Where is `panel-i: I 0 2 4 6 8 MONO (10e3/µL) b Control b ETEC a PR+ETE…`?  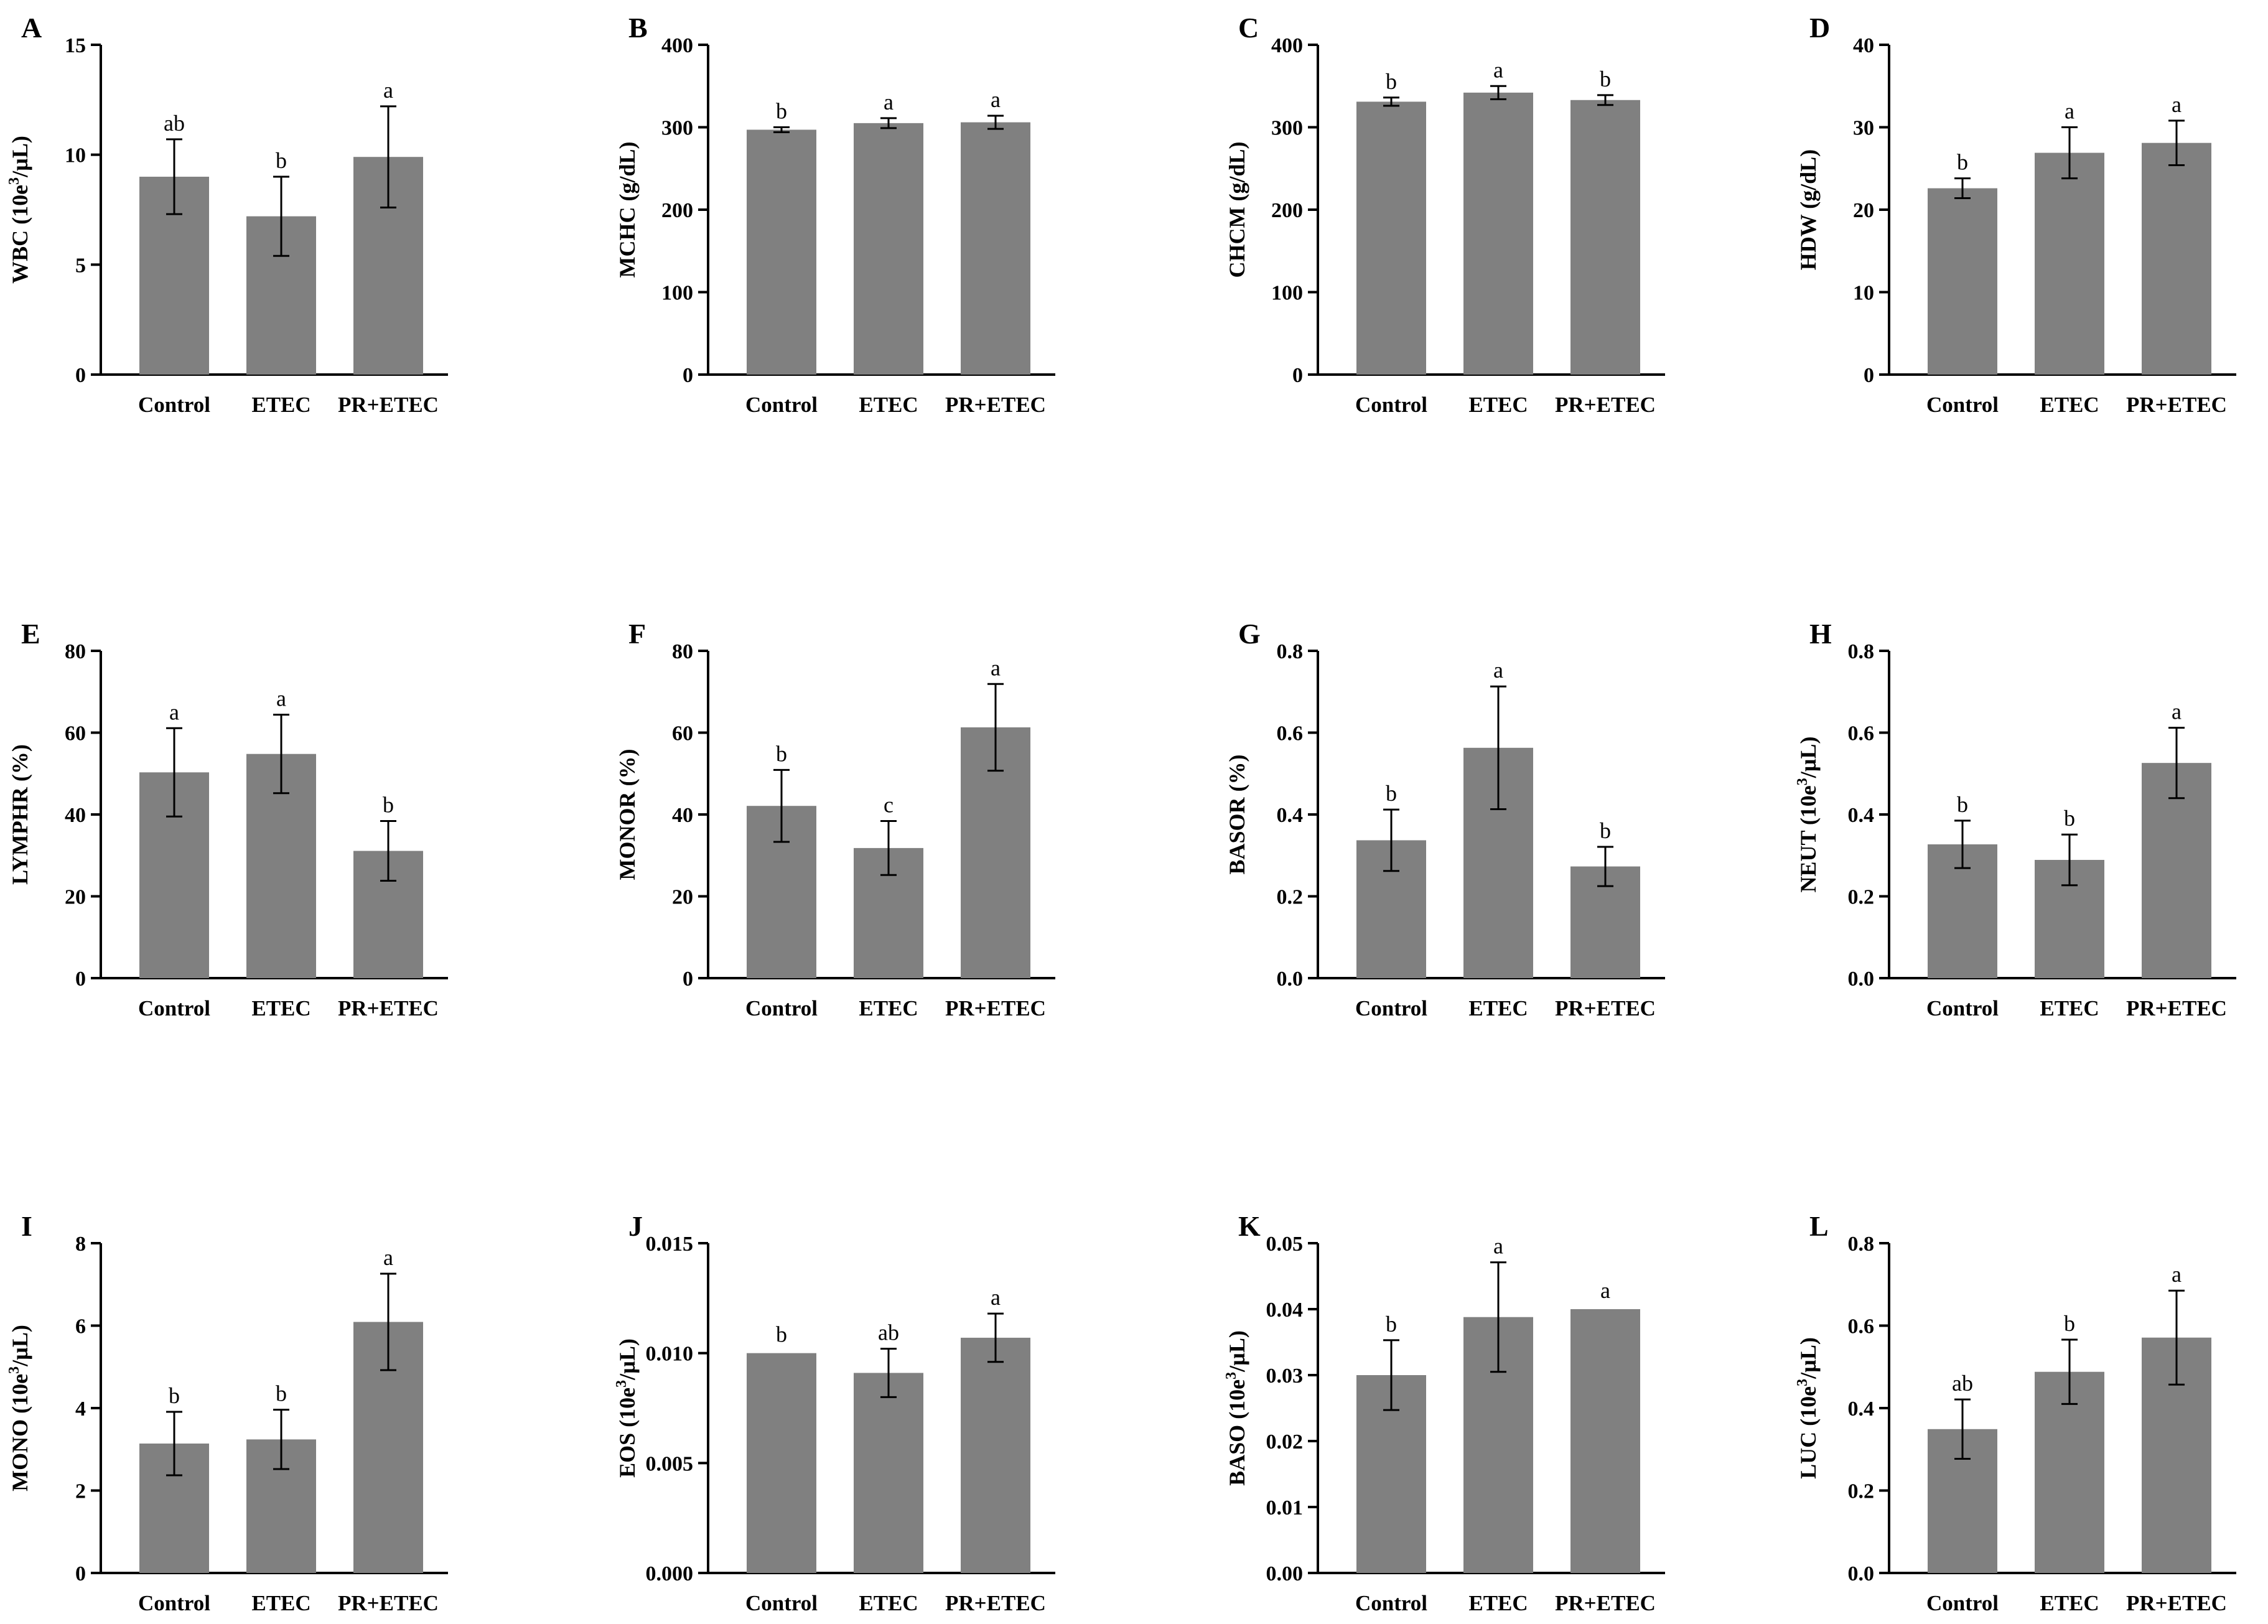
panel-i: I 0 2 4 6 8 MONO (10e3/µL) b Control b ETEC a PR+ETE… is located at coordinates (227, 1412).